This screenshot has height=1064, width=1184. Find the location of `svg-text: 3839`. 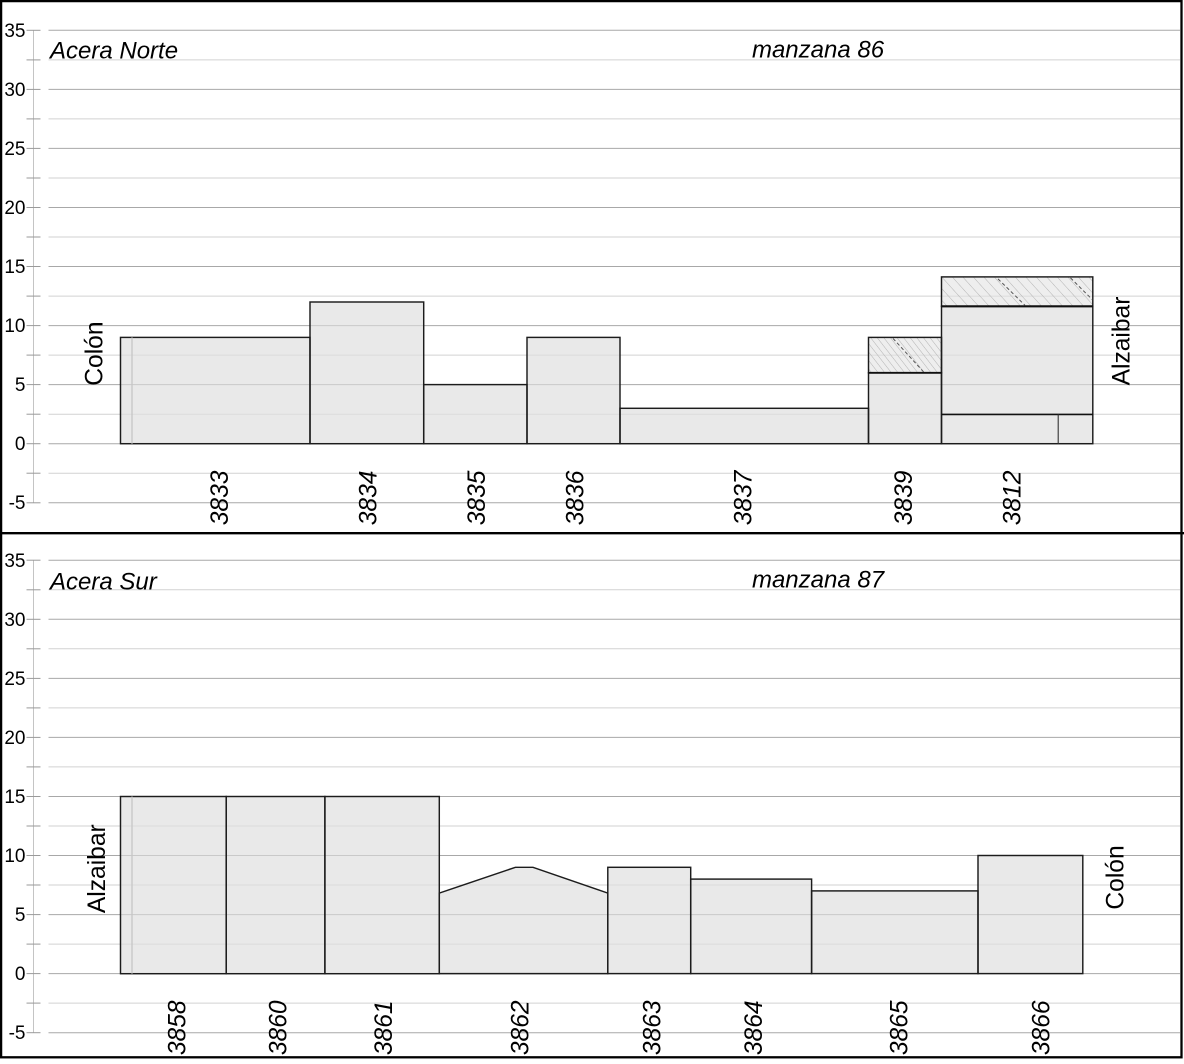

svg-text: 3839 is located at coordinates (904, 497).